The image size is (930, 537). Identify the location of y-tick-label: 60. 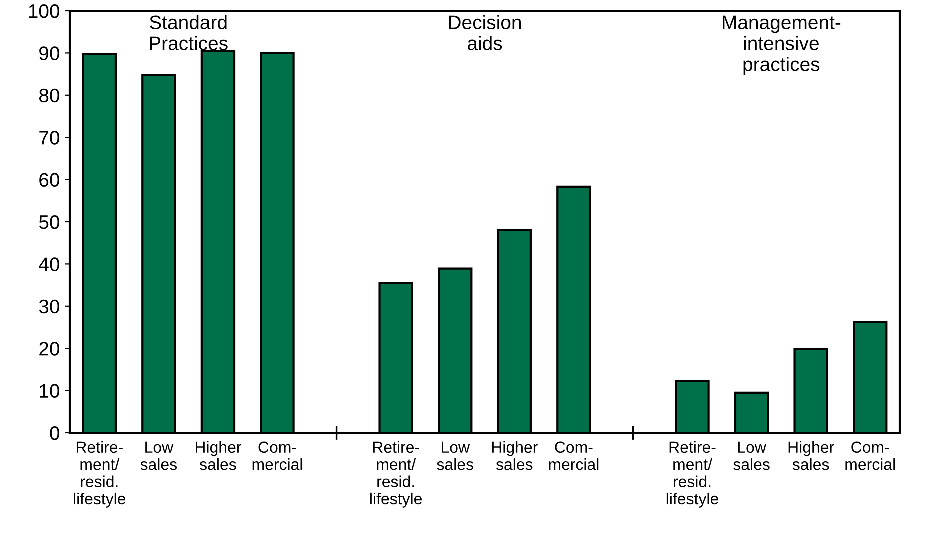
(50, 180).